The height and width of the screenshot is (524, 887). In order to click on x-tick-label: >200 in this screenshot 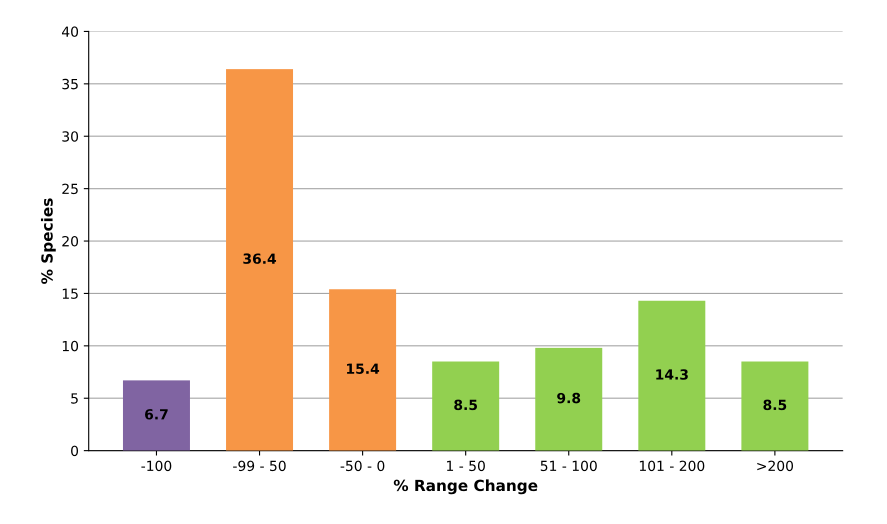, I will do `click(775, 466)`.